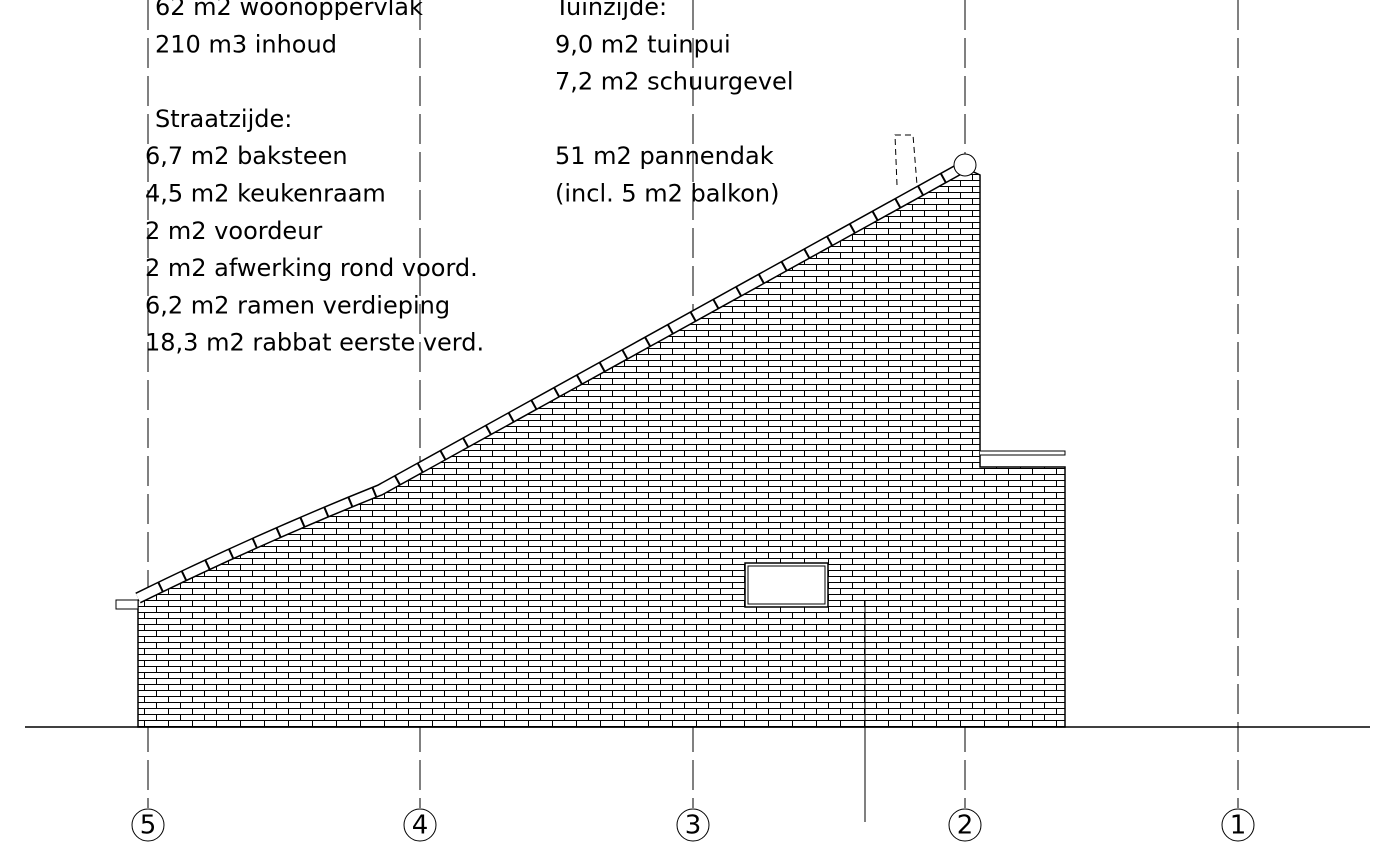  Describe the element at coordinates (233, 231) in the screenshot. I see `note-line: 2 m2 voordeur` at that location.